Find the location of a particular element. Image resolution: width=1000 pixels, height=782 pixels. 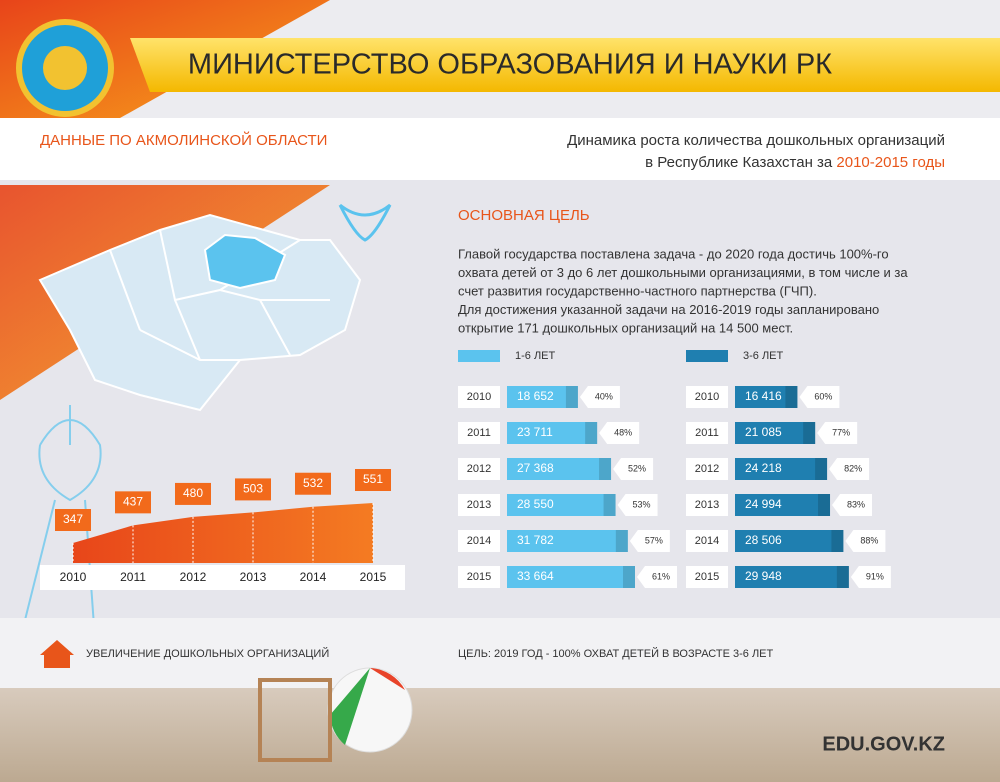

legend-swatch is located at coordinates (707, 356).